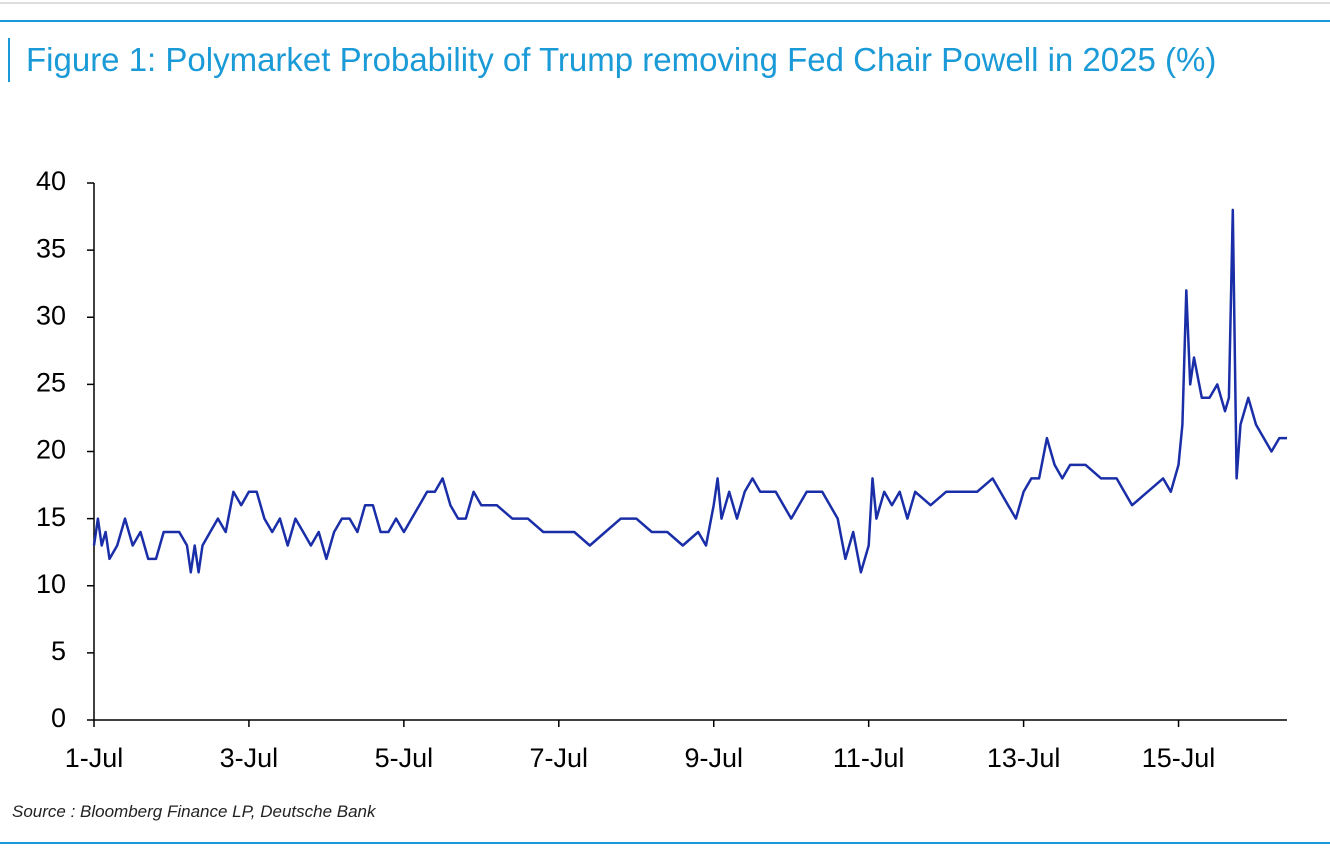 This screenshot has width=1330, height=849. I want to click on y-tick-label: 25, so click(51, 383).